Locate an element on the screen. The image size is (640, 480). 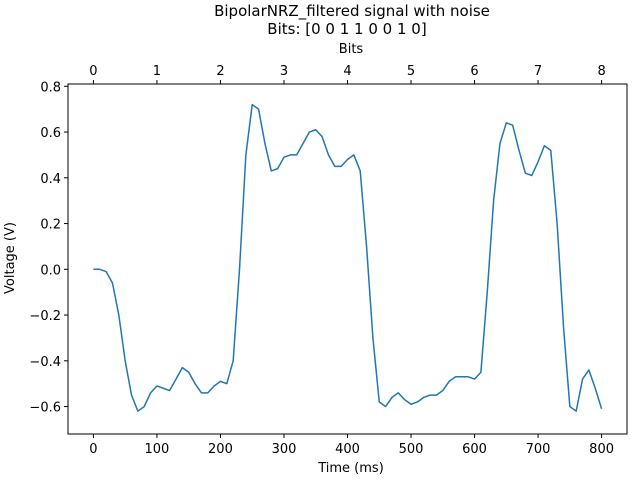
y-tick-label: −0.2 is located at coordinates (45, 316).